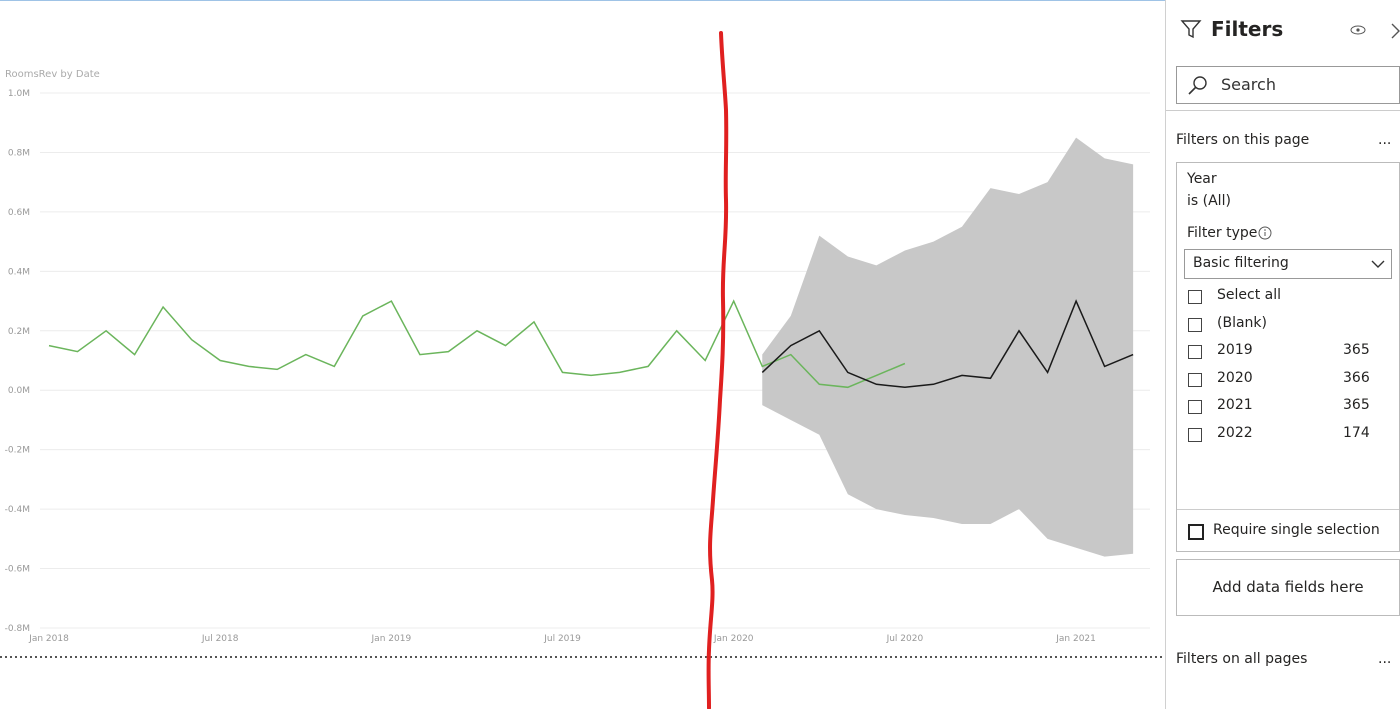 The width and height of the screenshot is (1400, 709). What do you see at coordinates (19, 332) in the screenshot?
I see `y-tick-label: 0.2M` at bounding box center [19, 332].